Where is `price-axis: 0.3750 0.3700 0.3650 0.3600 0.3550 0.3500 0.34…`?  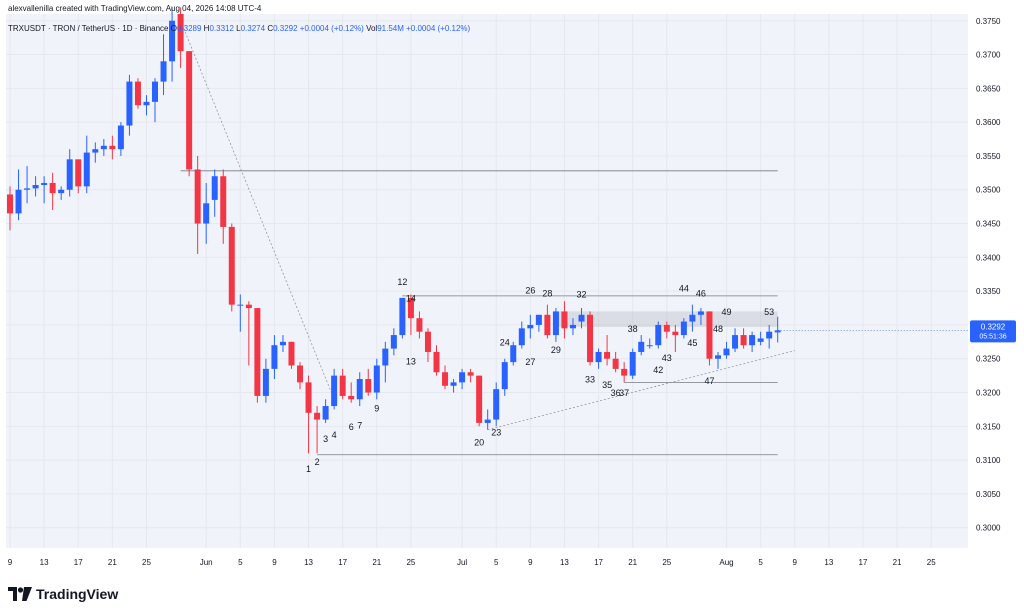 price-axis: 0.3750 0.3700 0.3650 0.3600 0.3550 0.3500 0.34… is located at coordinates (988, 275).